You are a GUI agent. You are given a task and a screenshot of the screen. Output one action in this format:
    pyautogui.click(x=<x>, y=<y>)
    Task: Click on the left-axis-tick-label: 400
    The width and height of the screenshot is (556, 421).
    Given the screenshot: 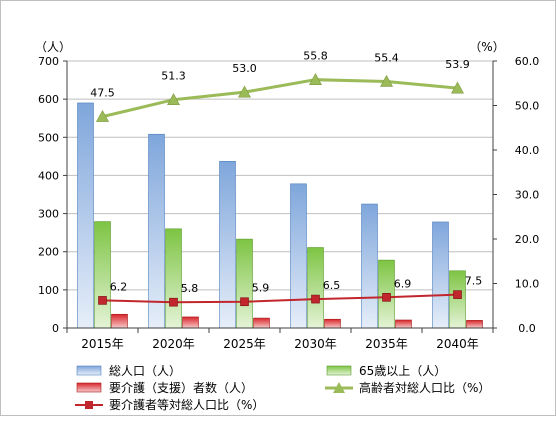 What is the action you would take?
    pyautogui.click(x=48, y=175)
    